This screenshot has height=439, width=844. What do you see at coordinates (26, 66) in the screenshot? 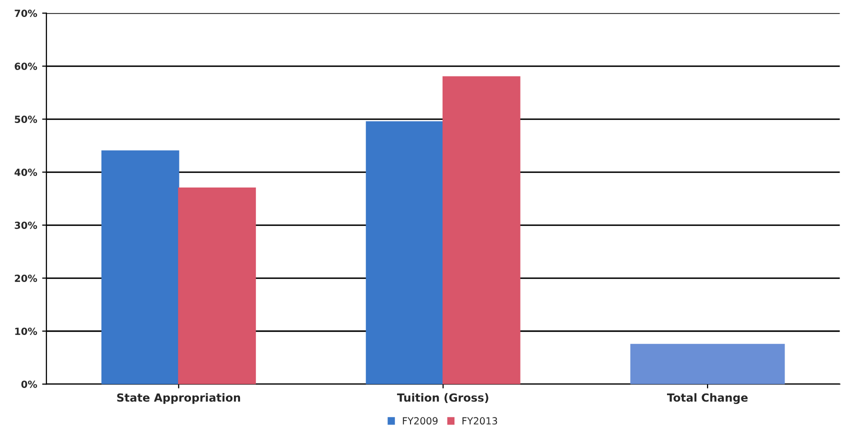
I see `y-tick-label: 60%` at bounding box center [26, 66].